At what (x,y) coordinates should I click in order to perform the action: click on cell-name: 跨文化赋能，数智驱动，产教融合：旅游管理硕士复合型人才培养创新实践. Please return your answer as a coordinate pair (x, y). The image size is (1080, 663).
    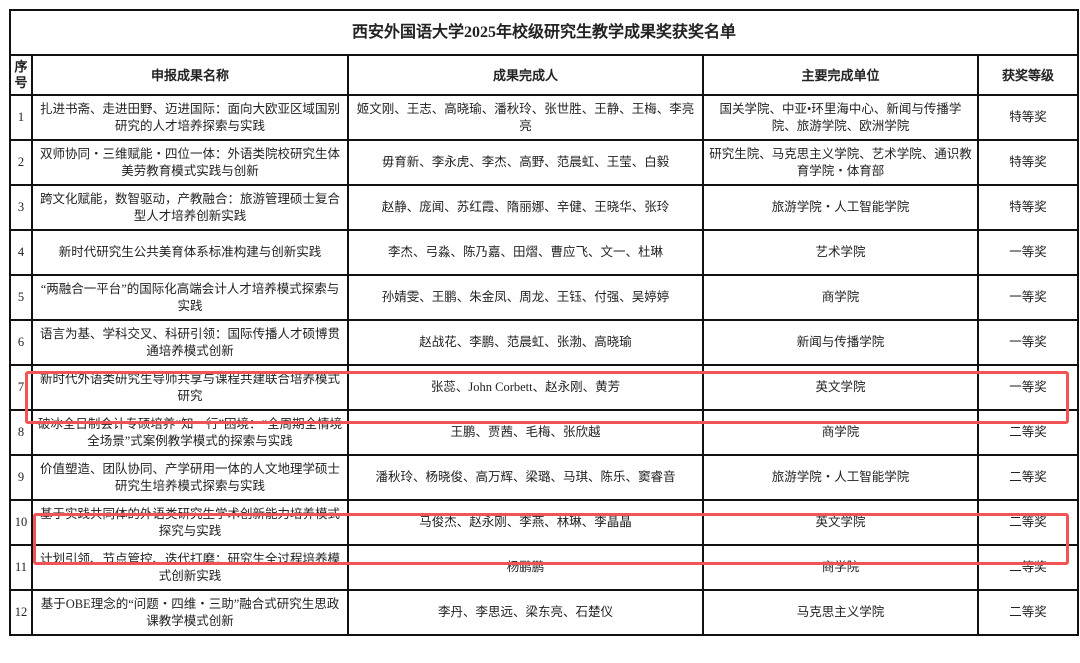
    Looking at the image, I should click on (190, 207).